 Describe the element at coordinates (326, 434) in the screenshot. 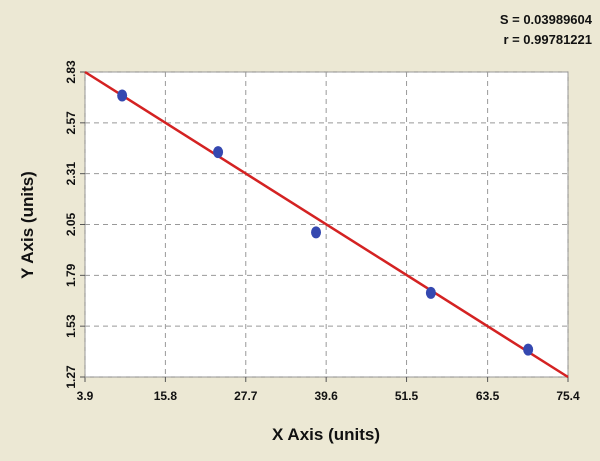

I see `x-axis-label: X Axis (units)` at that location.